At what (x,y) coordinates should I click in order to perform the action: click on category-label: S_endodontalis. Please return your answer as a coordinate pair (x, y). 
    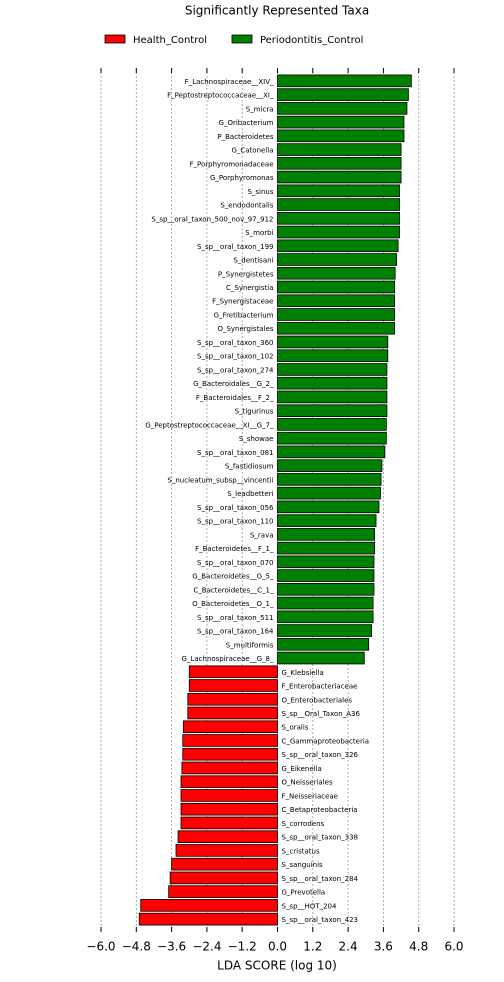
    Looking at the image, I should click on (246, 206).